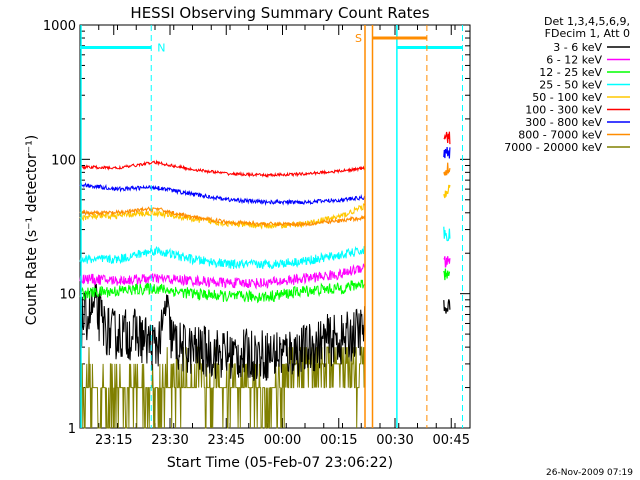 This screenshot has height=480, width=640. What do you see at coordinates (161, 47) in the screenshot?
I see `night-marker-label: N` at bounding box center [161, 47].